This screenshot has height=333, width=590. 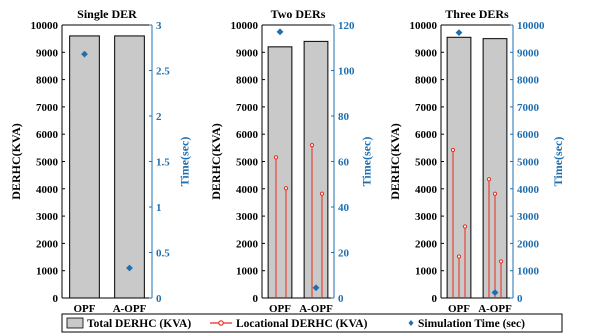 What do you see at coordinates (163, 163) in the screenshot?
I see `right-tick-label: 1.5` at bounding box center [163, 163].